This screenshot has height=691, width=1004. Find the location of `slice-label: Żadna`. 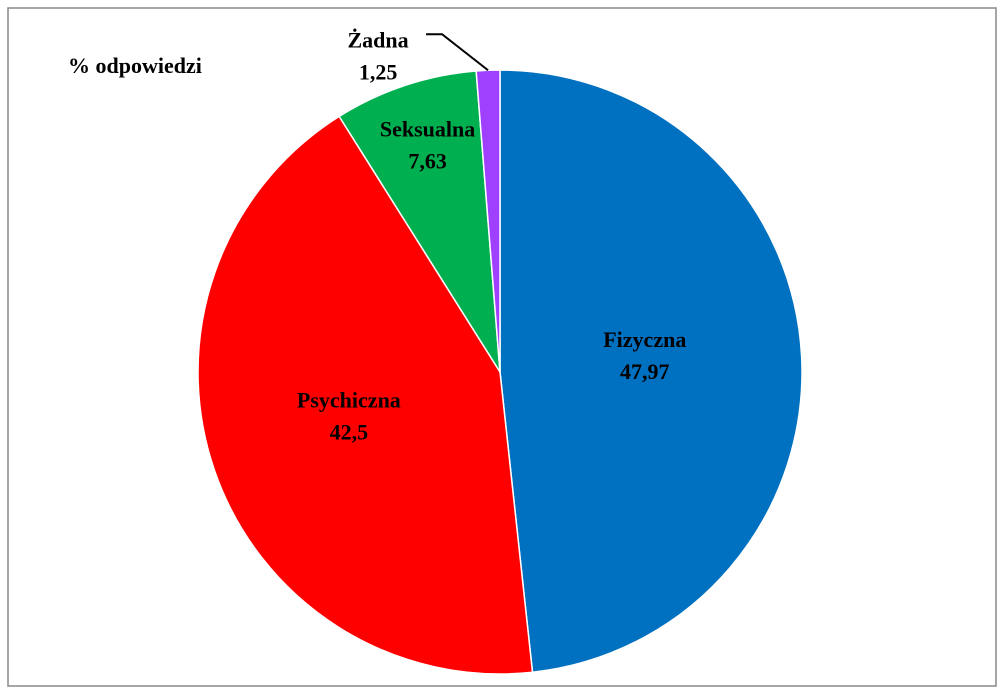

slice-label: Żadna is located at coordinates (377, 39).